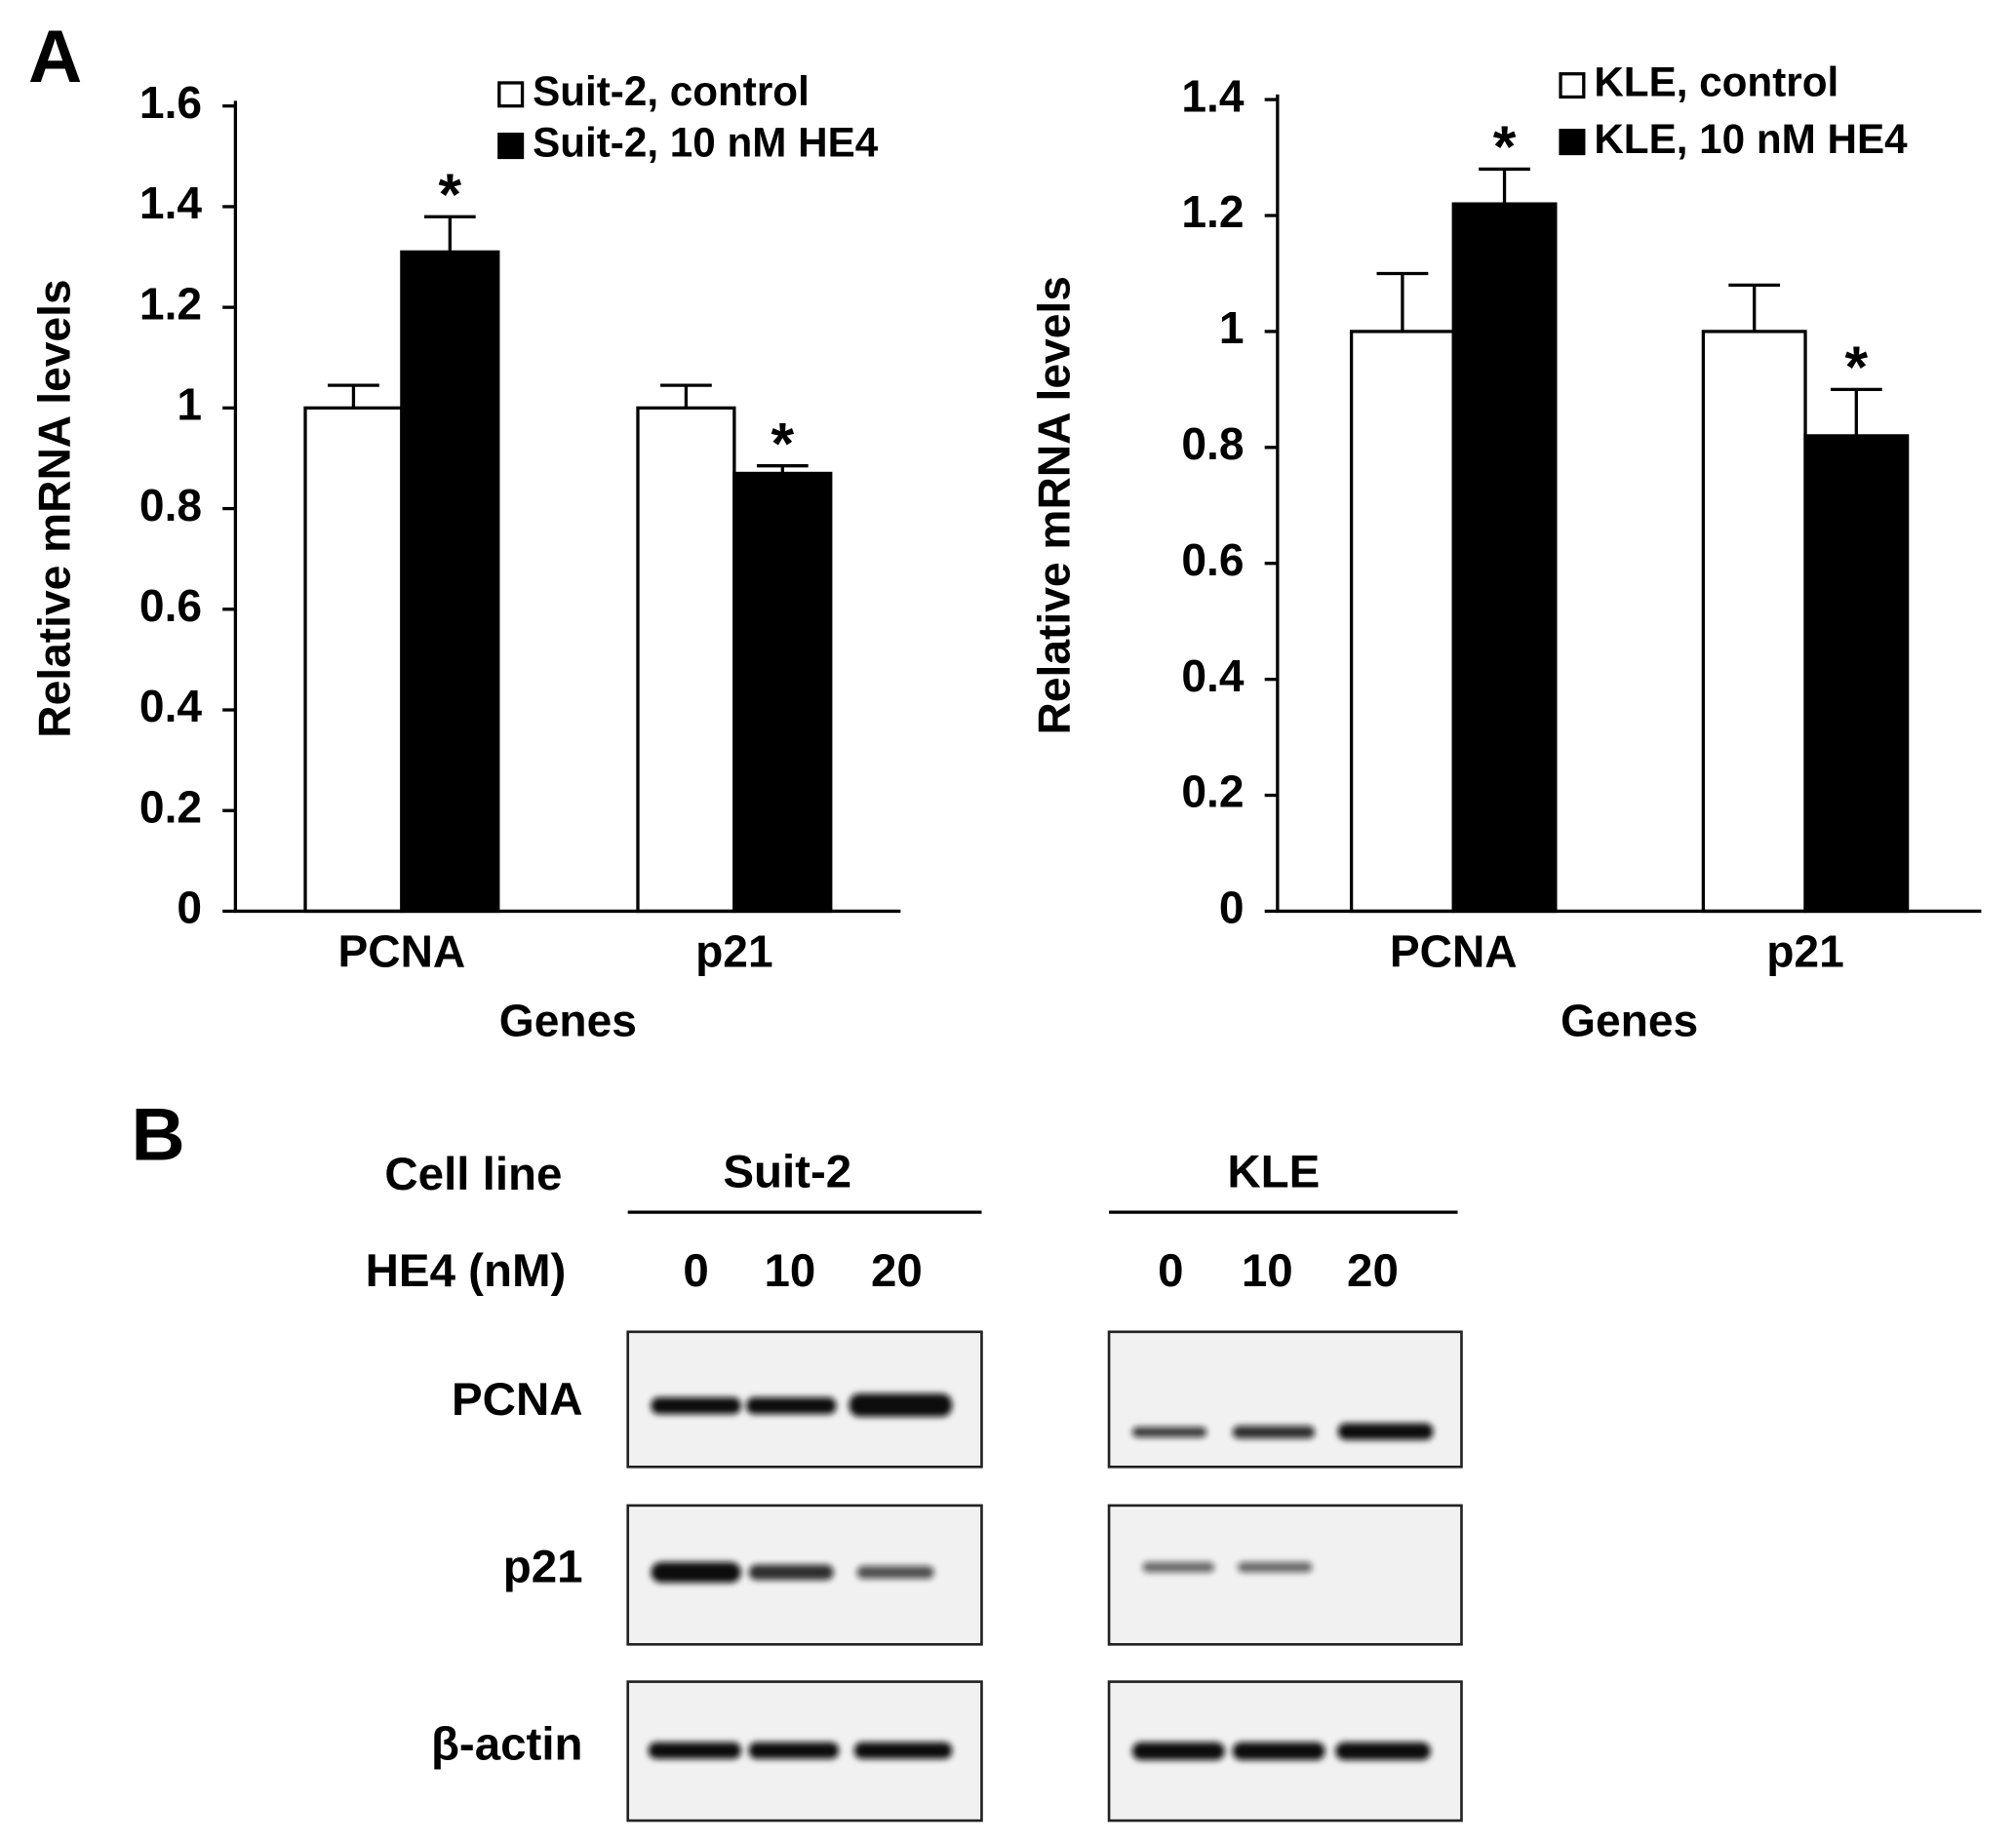 The image size is (2016, 1843). What do you see at coordinates (158, 1134) in the screenshot?
I see `panel-label: B` at bounding box center [158, 1134].